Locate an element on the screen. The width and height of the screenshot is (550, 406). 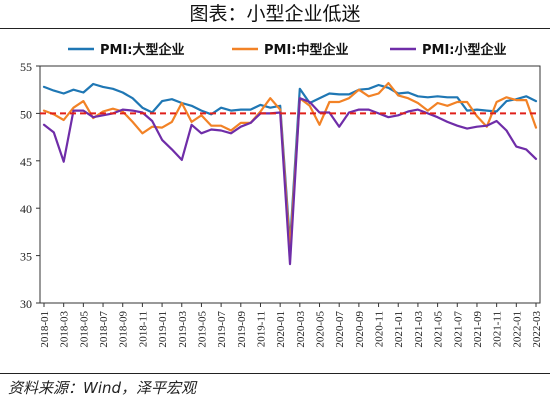
x-tick-label-2018-05: 2018-05 is located at coordinates (84, 329).